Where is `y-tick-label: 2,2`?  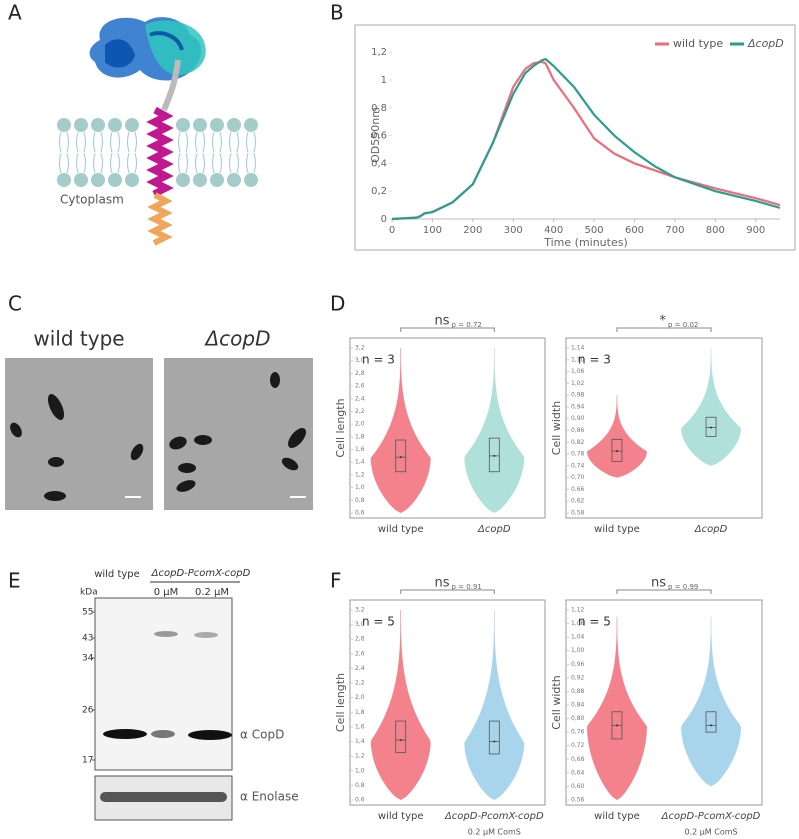 y-tick-label: 2,2 is located at coordinates (360, 411).